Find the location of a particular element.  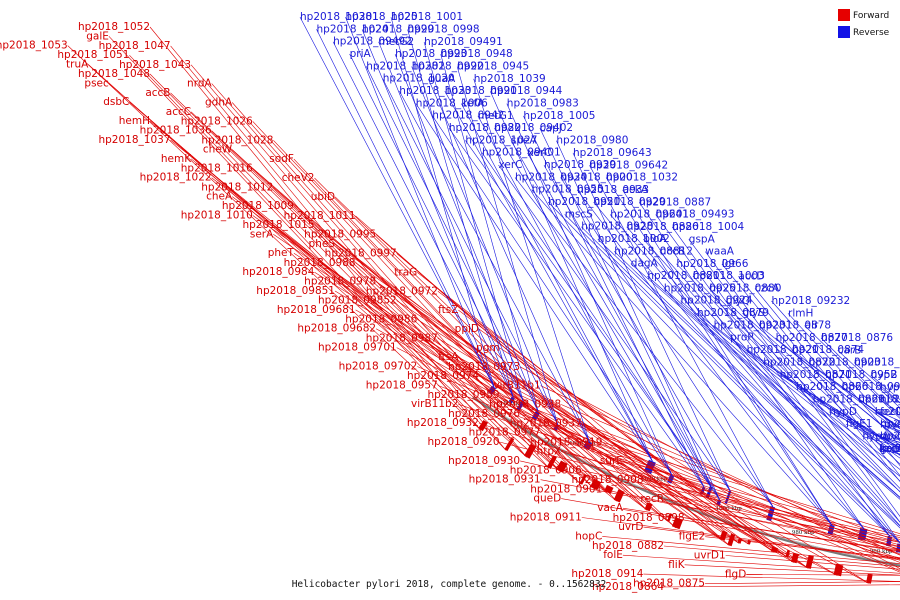

forward-gene-label: hp2018_0977 is located at coordinates (505, 433).